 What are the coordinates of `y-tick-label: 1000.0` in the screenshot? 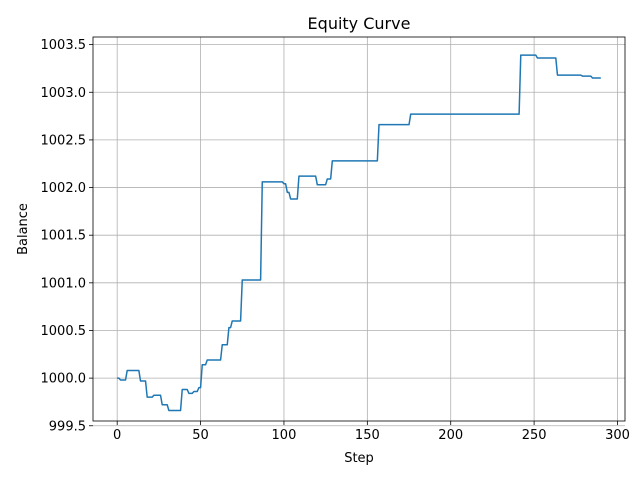 It's located at (64, 379).